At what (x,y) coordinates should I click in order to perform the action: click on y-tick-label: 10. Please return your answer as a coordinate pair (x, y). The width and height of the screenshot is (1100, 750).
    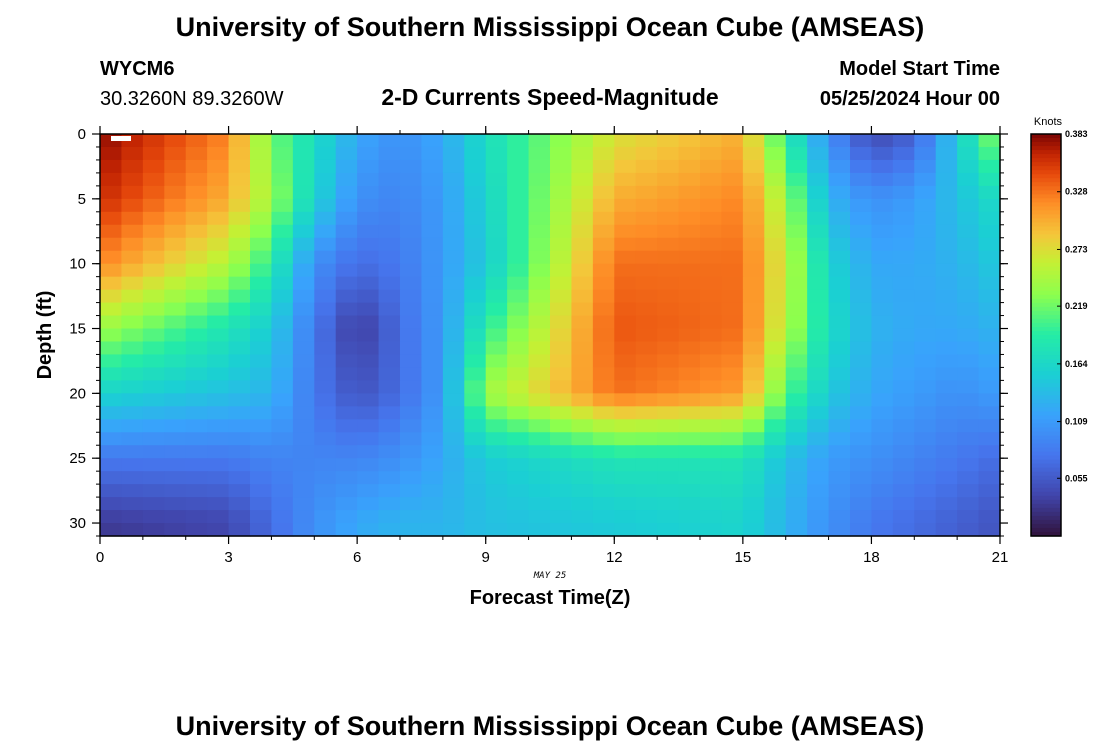
    Looking at the image, I should click on (77, 264).